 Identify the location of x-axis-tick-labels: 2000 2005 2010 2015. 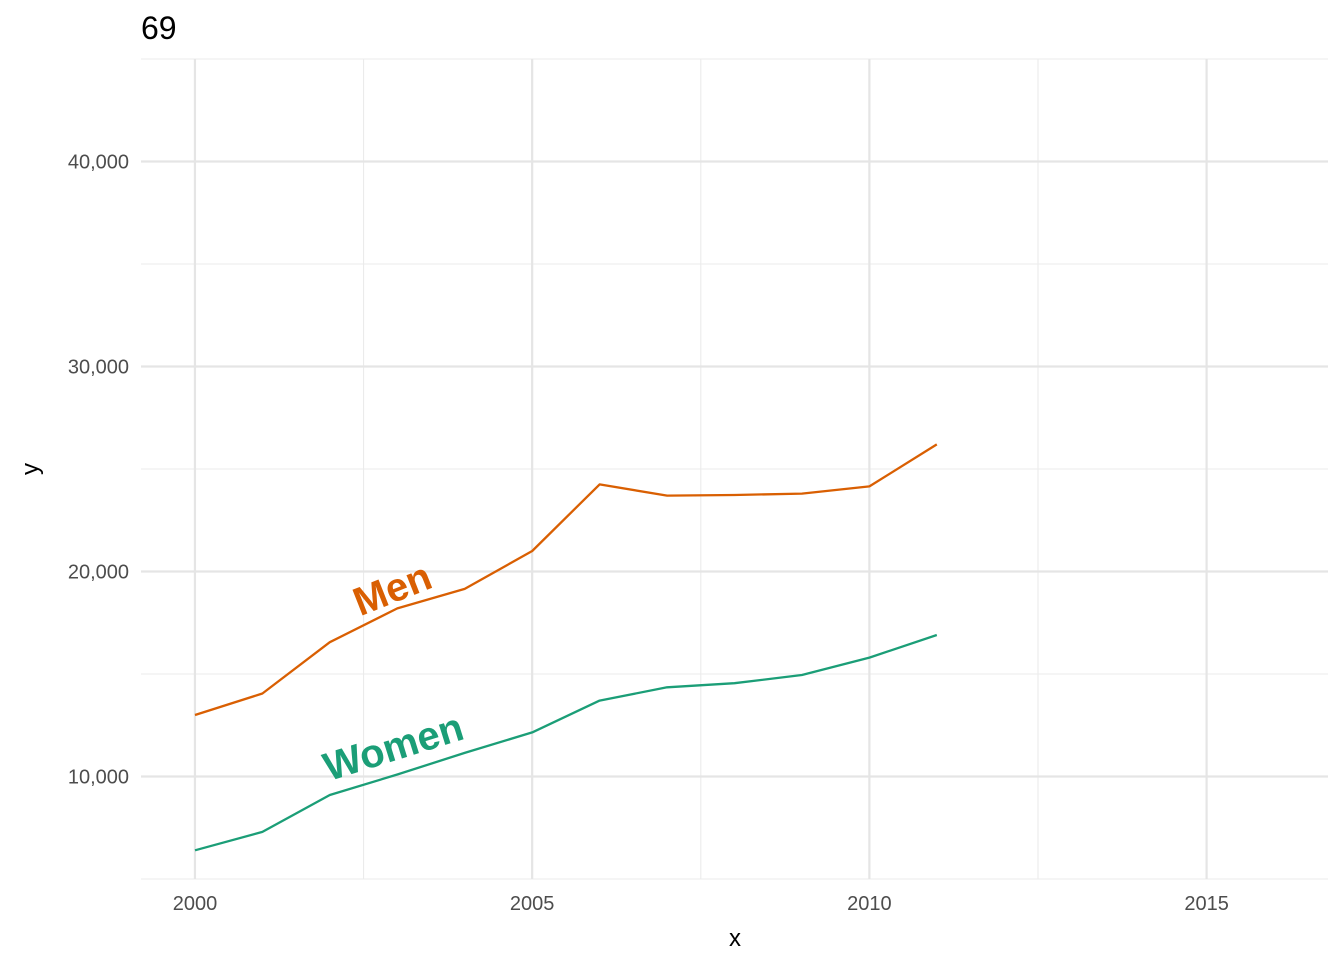
(701, 904).